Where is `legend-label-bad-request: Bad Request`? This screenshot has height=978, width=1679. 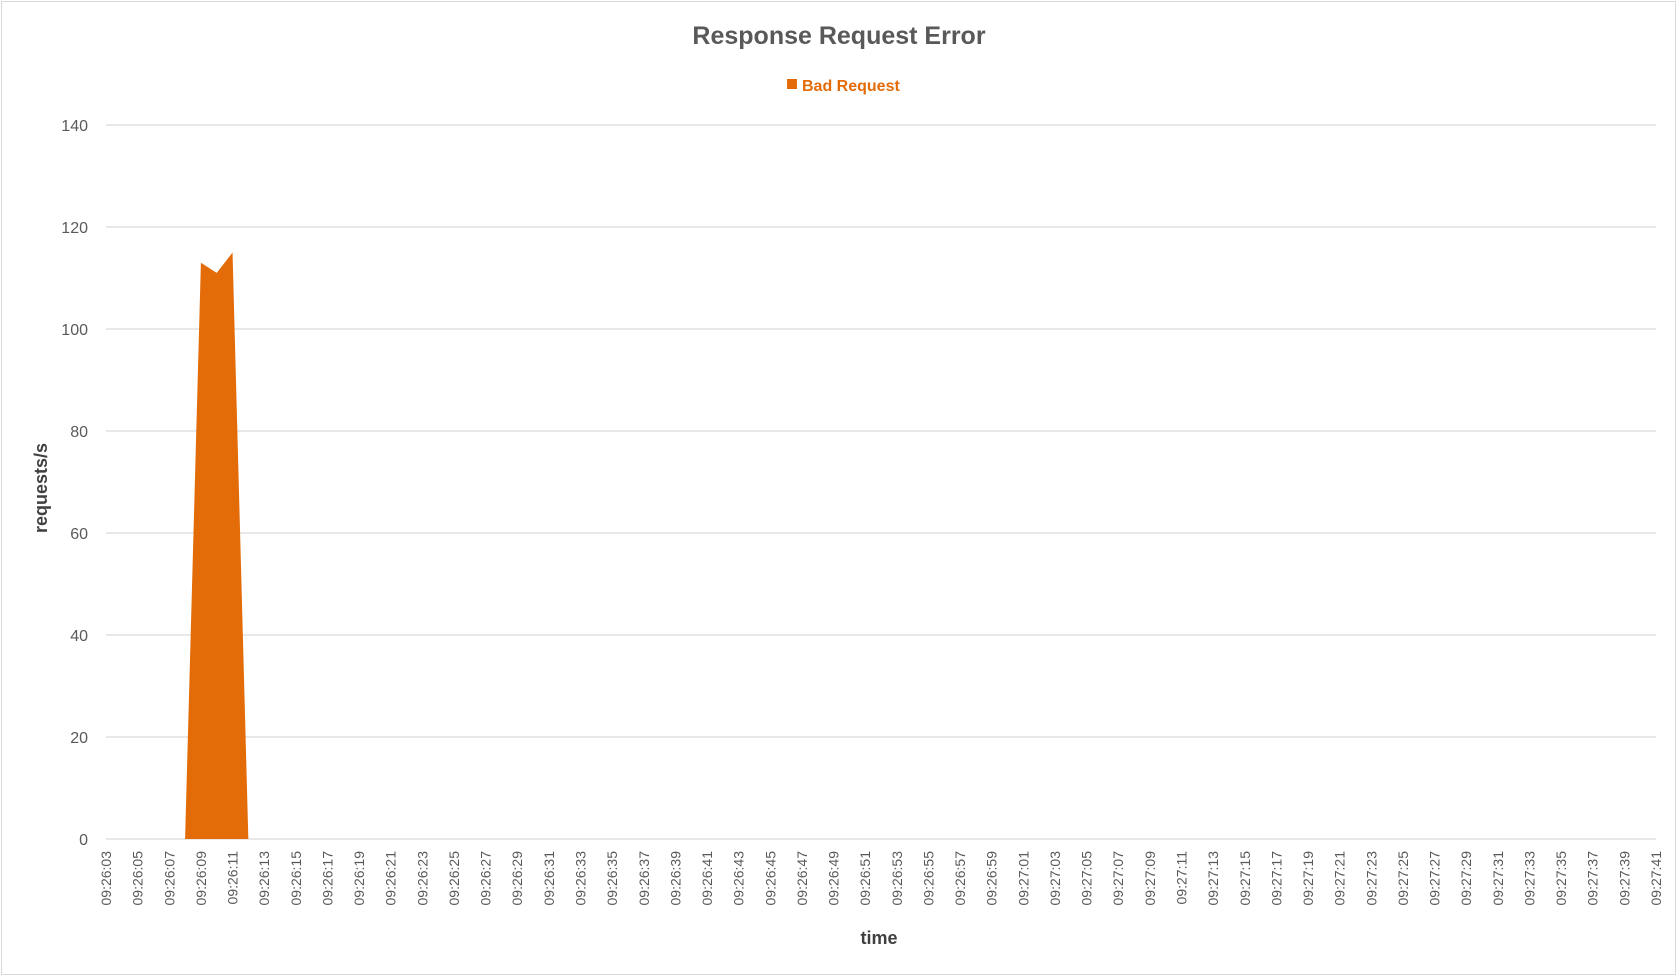
legend-label-bad-request: Bad Request is located at coordinates (851, 86).